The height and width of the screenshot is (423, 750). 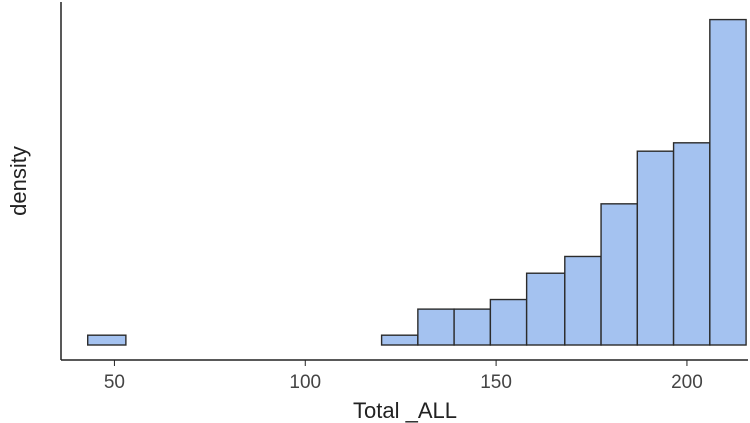 I want to click on x-ticks-group: 50 100 150 200, so click(x=403, y=376).